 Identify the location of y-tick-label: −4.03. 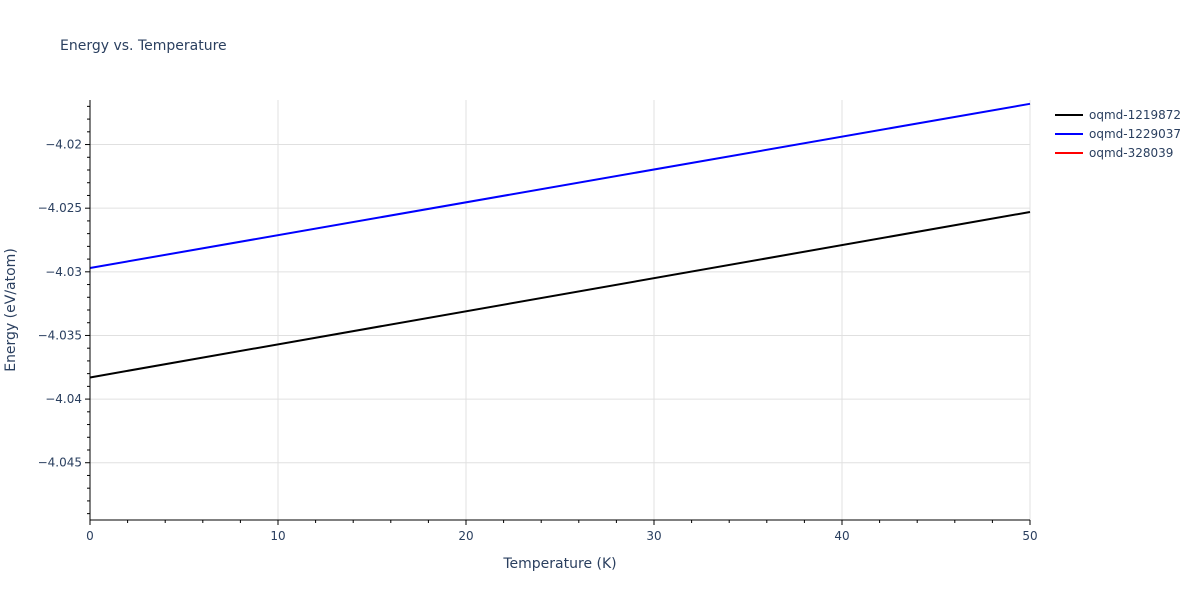
(63, 272).